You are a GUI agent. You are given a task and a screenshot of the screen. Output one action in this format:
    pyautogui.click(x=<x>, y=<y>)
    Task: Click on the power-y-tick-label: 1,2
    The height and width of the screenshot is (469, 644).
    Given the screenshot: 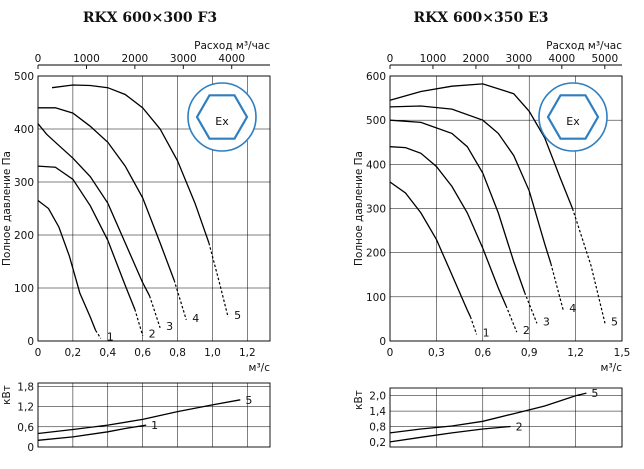 What is the action you would take?
    pyautogui.click(x=25, y=408)
    